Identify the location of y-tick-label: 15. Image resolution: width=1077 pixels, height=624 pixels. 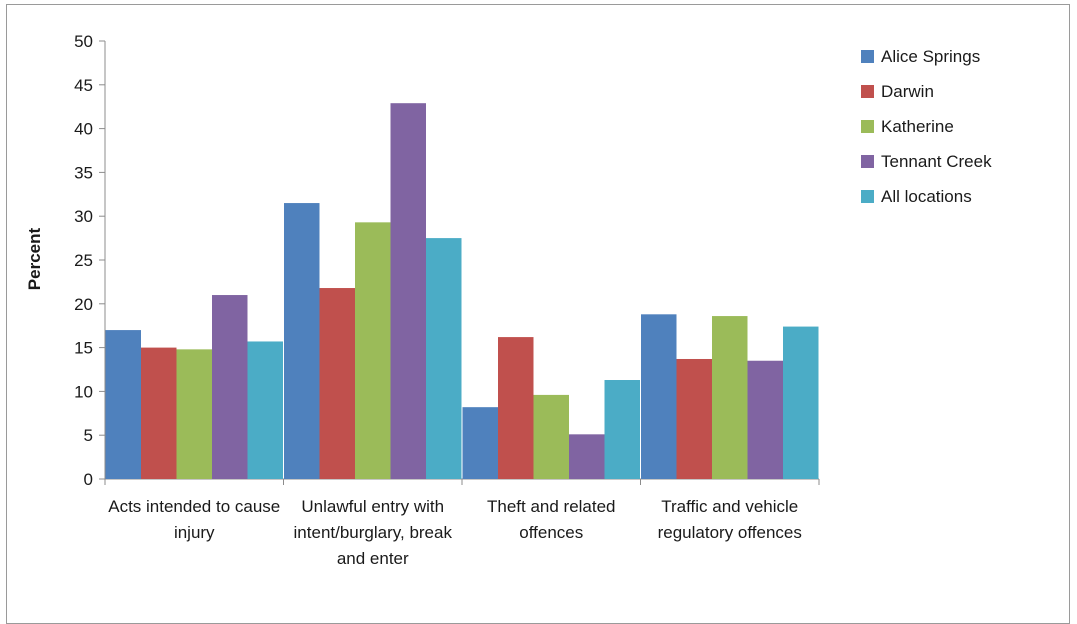
(83, 348).